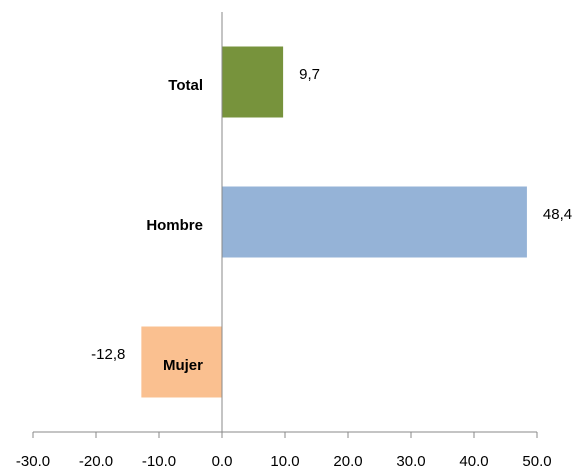 The image size is (581, 472). Describe the element at coordinates (284, 461) in the screenshot. I see `x-tick-label: 10.0` at that location.